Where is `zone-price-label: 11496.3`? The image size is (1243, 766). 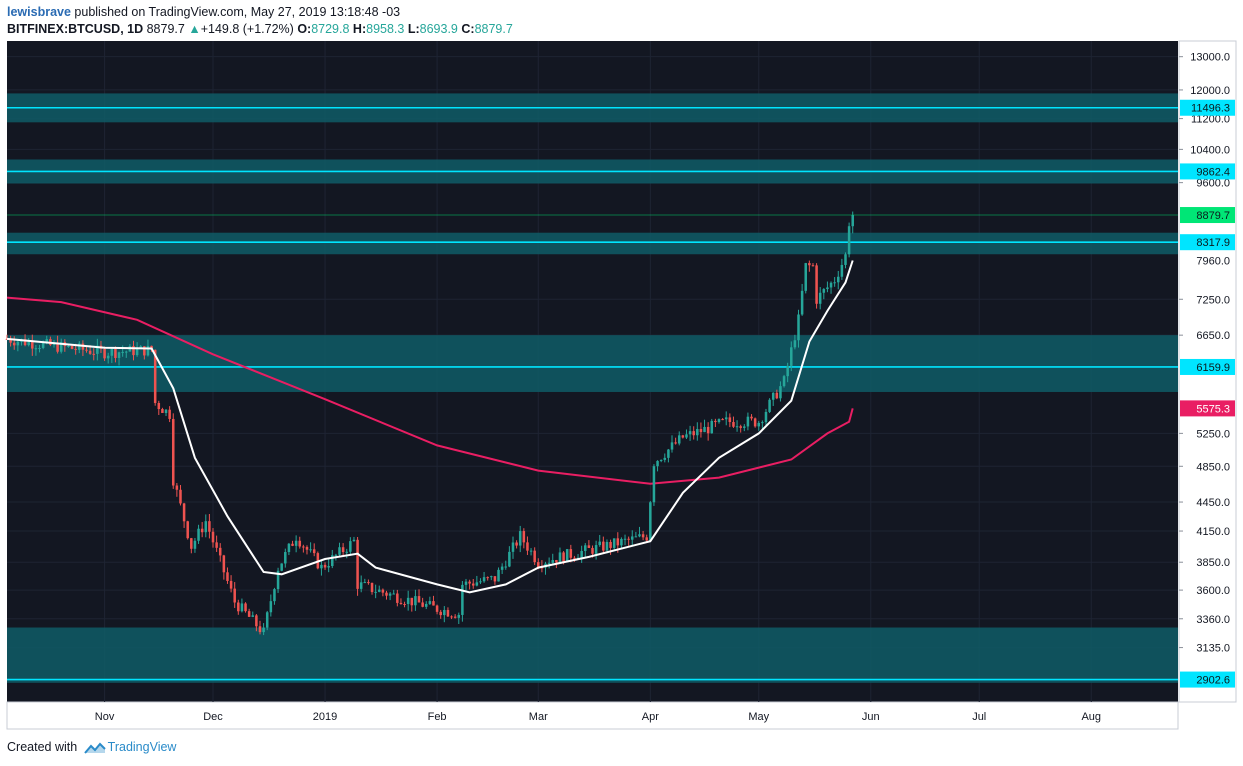 zone-price-label: 11496.3 is located at coordinates (1210, 109).